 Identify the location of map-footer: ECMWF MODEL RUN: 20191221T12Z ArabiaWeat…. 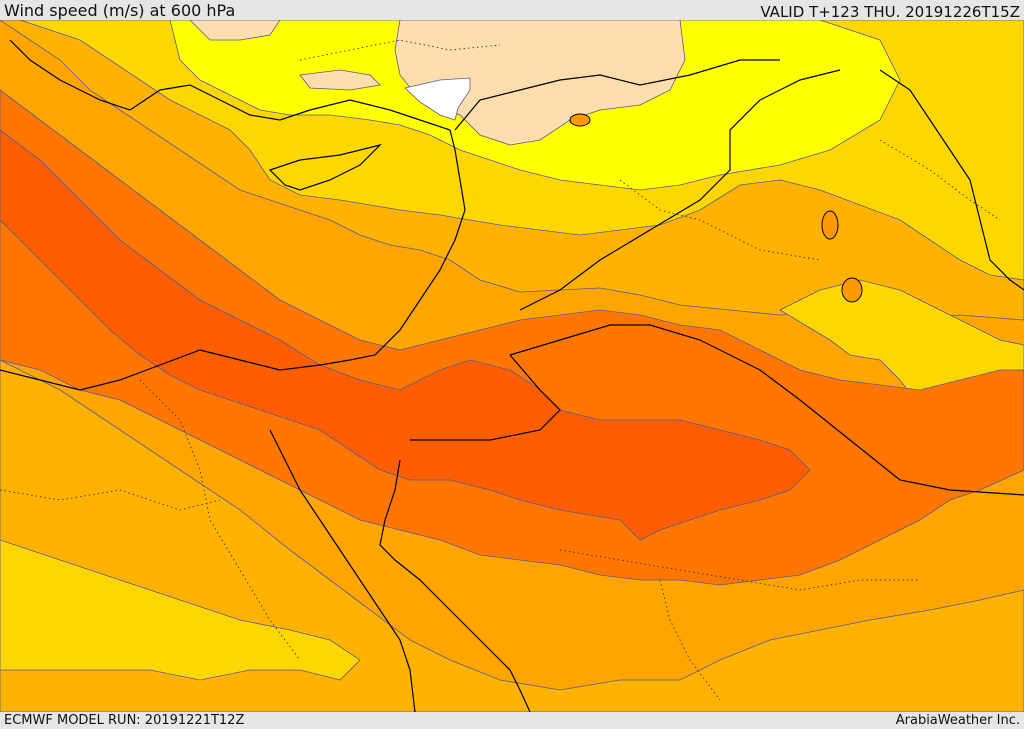
(512, 720).